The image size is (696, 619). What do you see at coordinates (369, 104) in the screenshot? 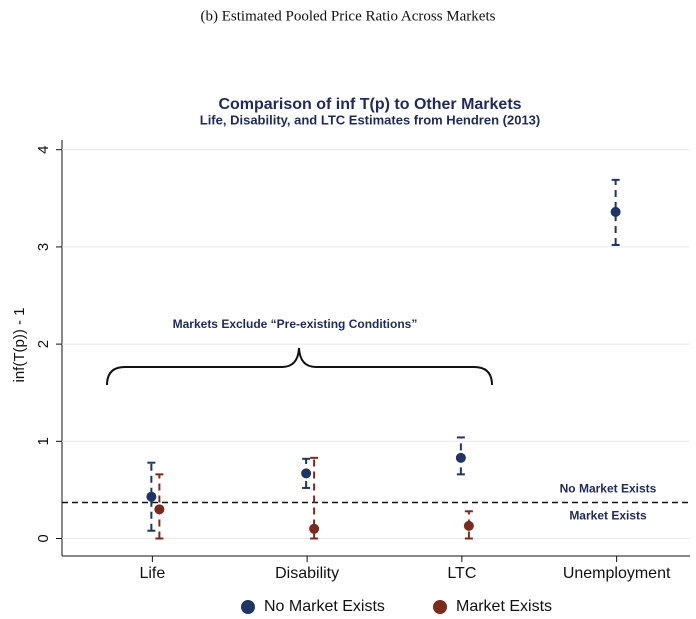
I see `chart-title: Comparison of inf T(p) to Other Markets` at bounding box center [369, 104].